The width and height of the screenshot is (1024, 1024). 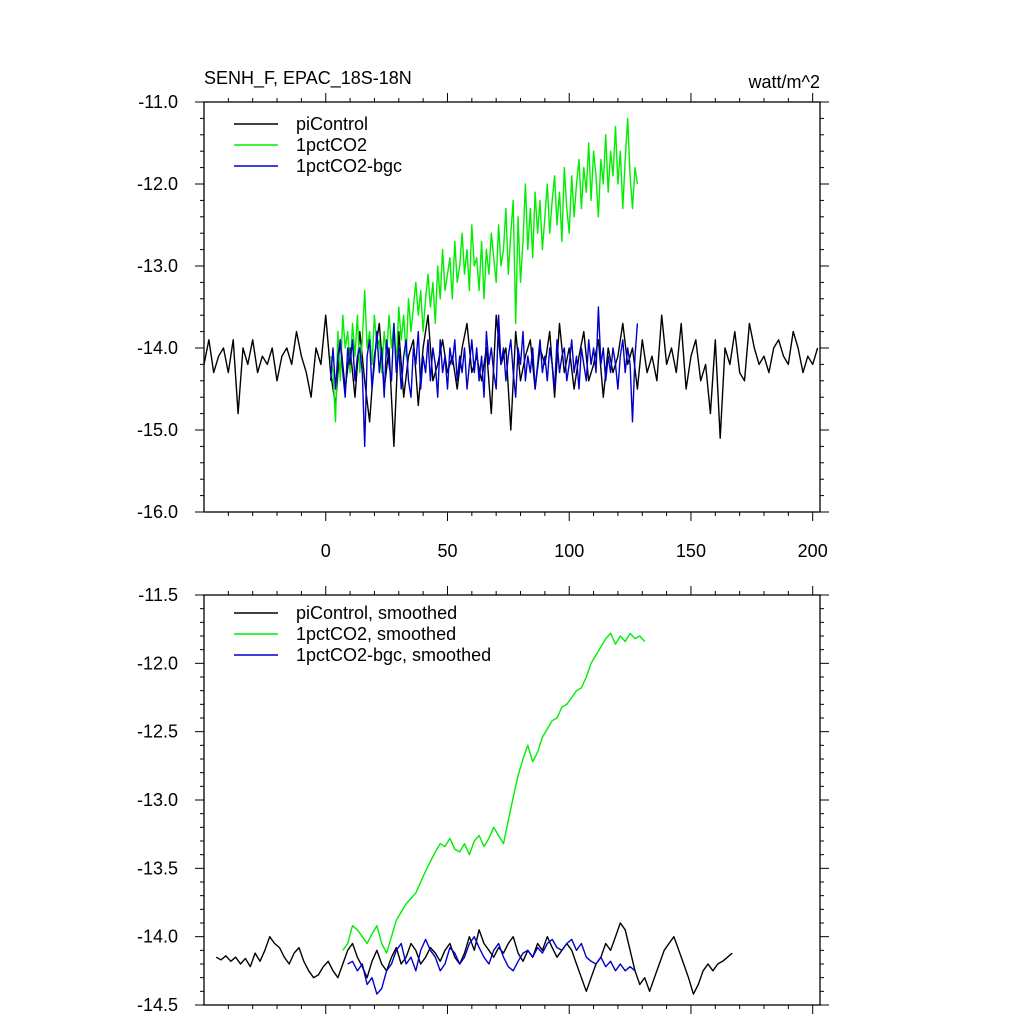 What do you see at coordinates (569, 551) in the screenshot?
I see `x-tick-label: 100` at bounding box center [569, 551].